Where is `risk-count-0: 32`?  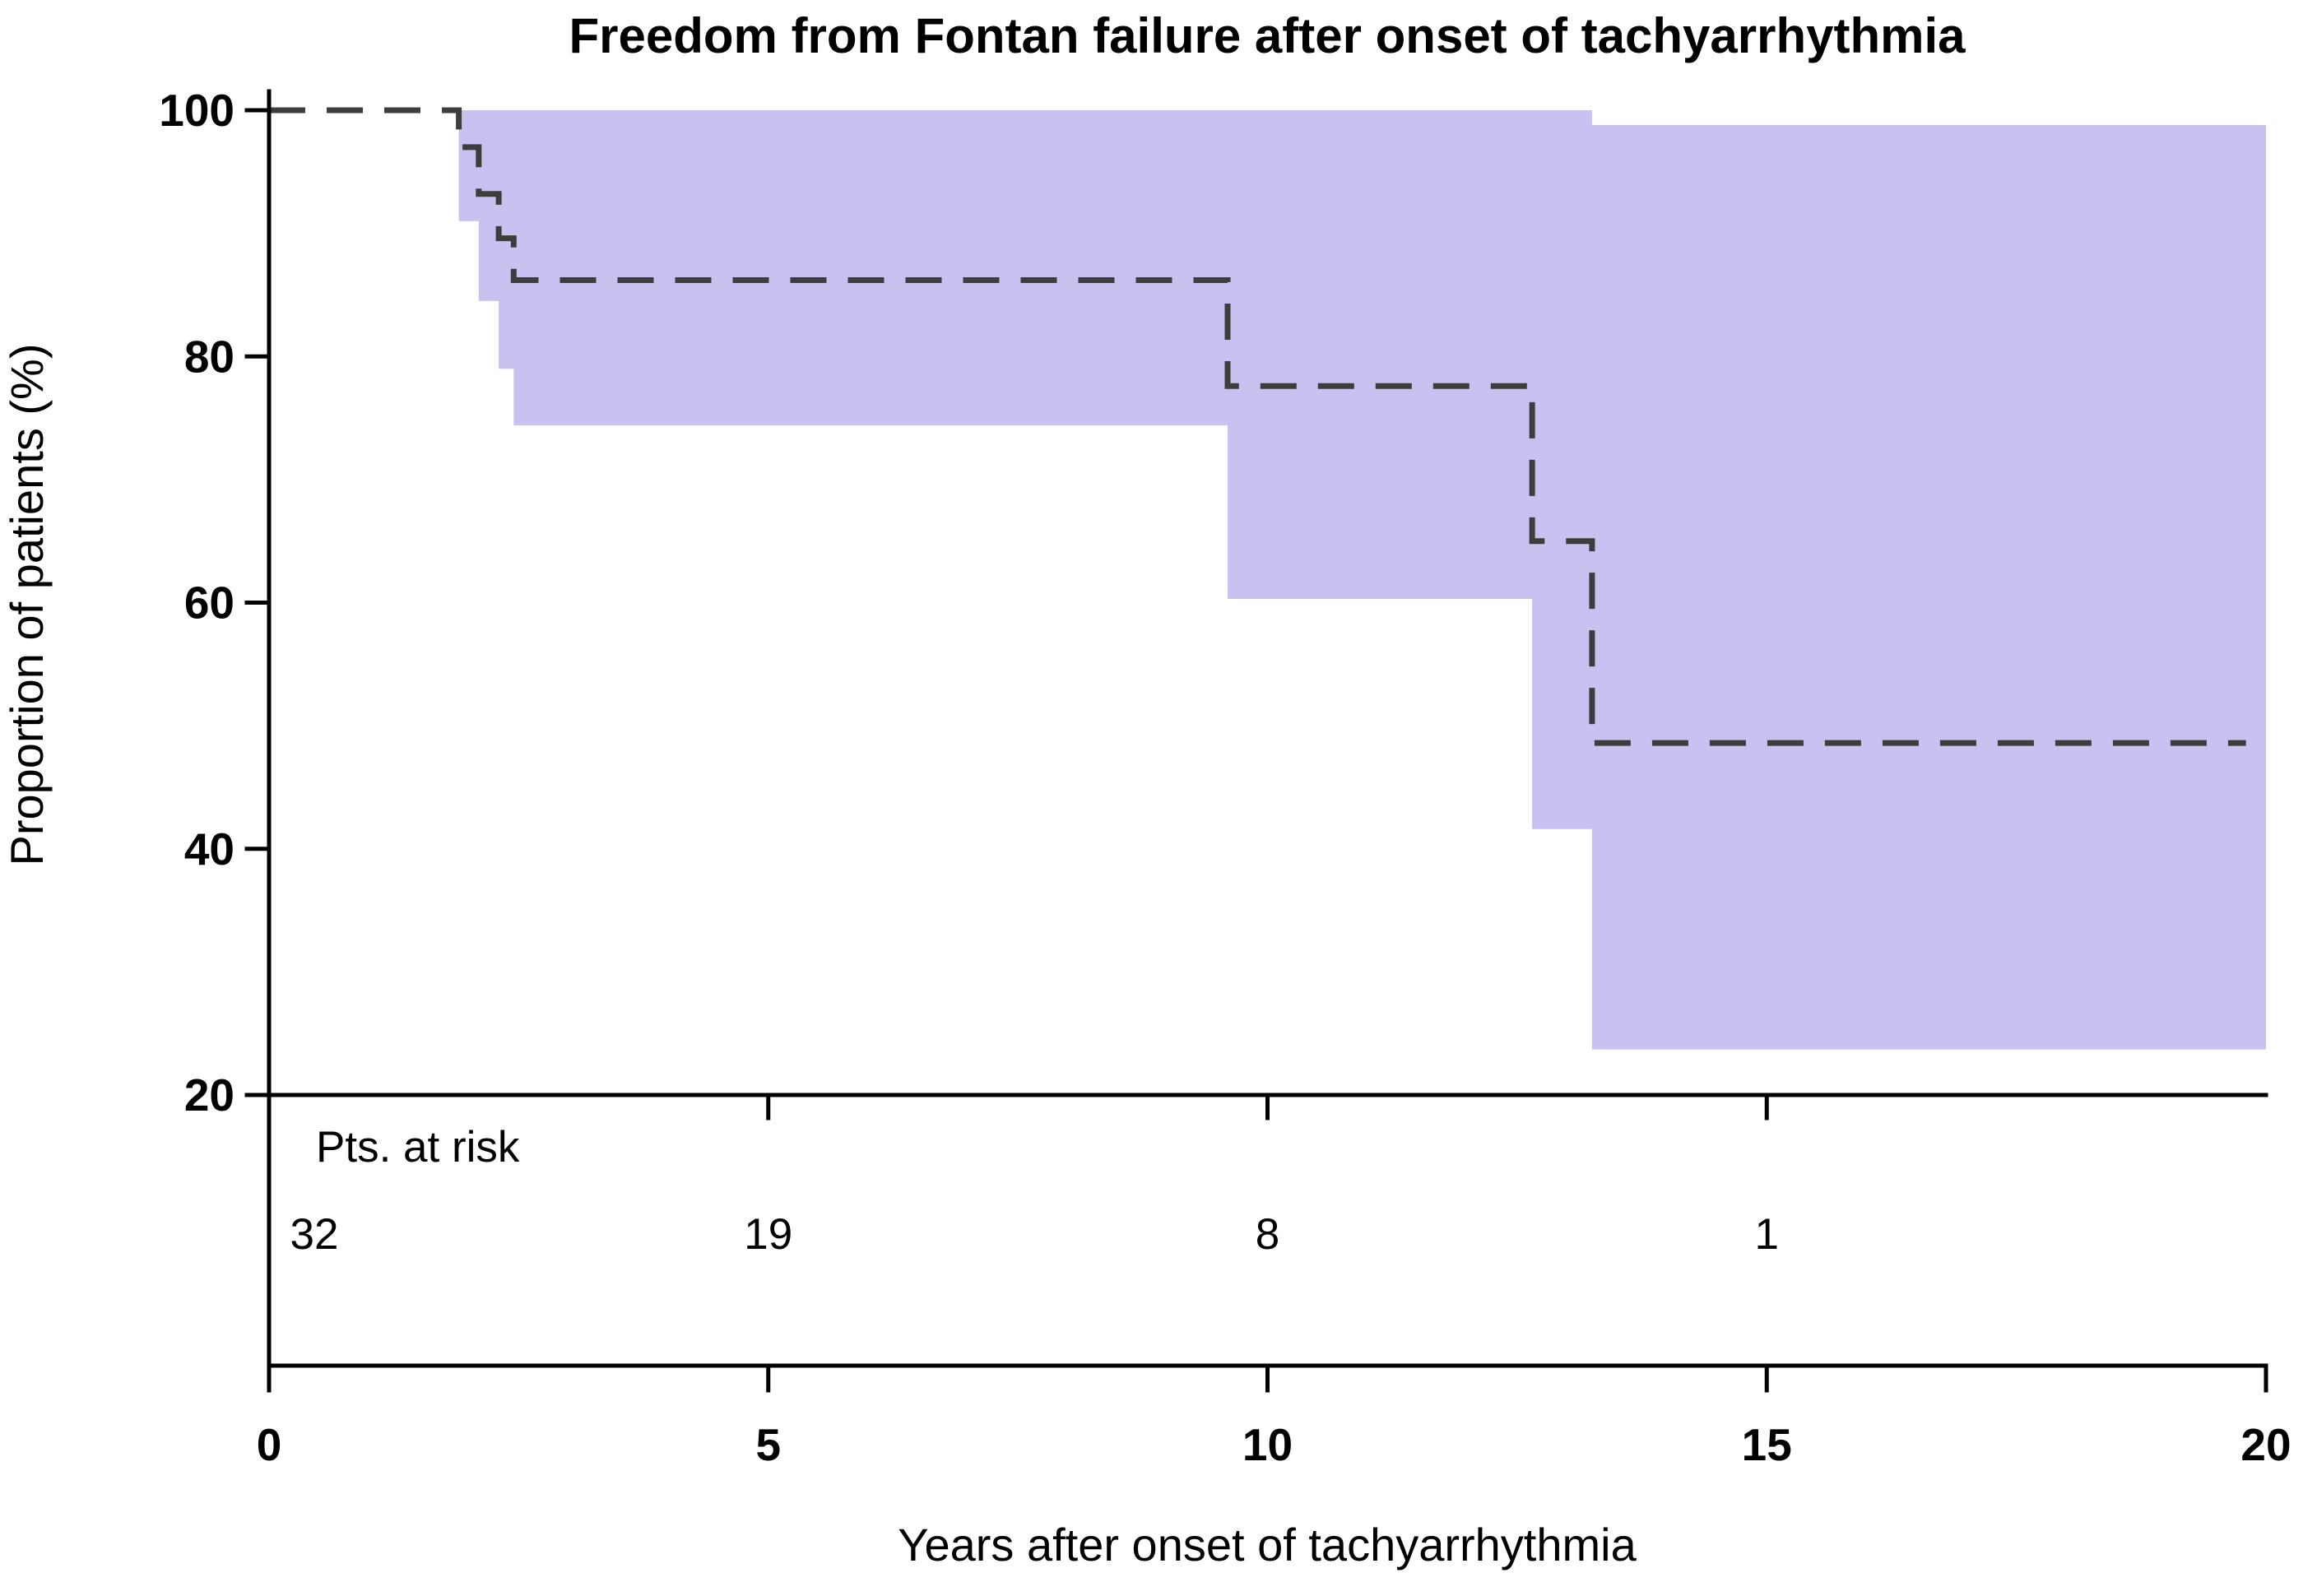 risk-count-0: 32 is located at coordinates (314, 1234).